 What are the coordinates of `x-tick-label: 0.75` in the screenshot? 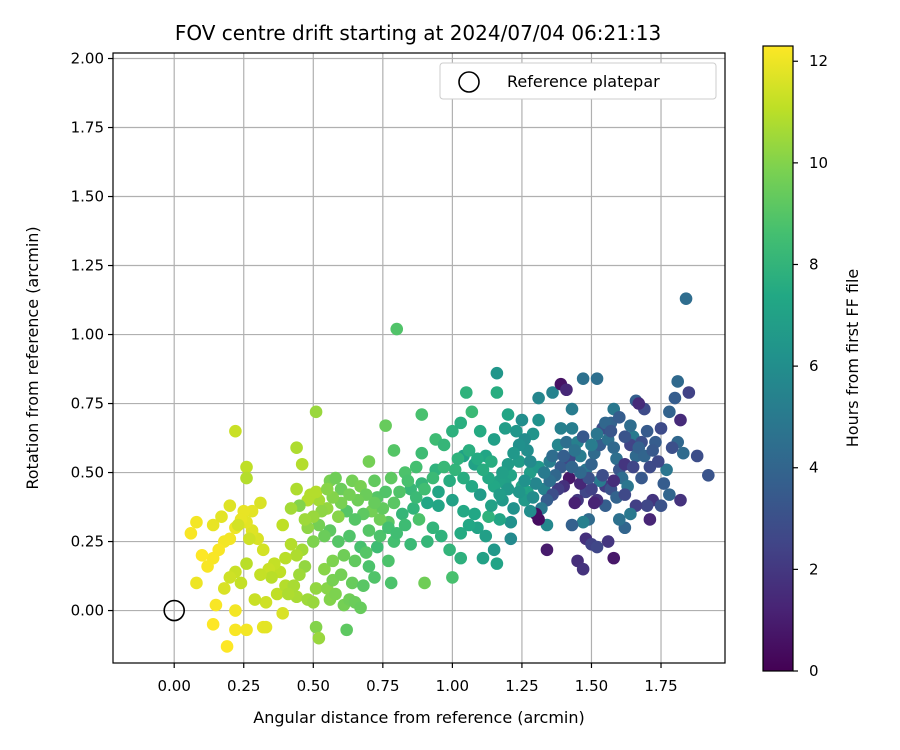 It's located at (382, 686).